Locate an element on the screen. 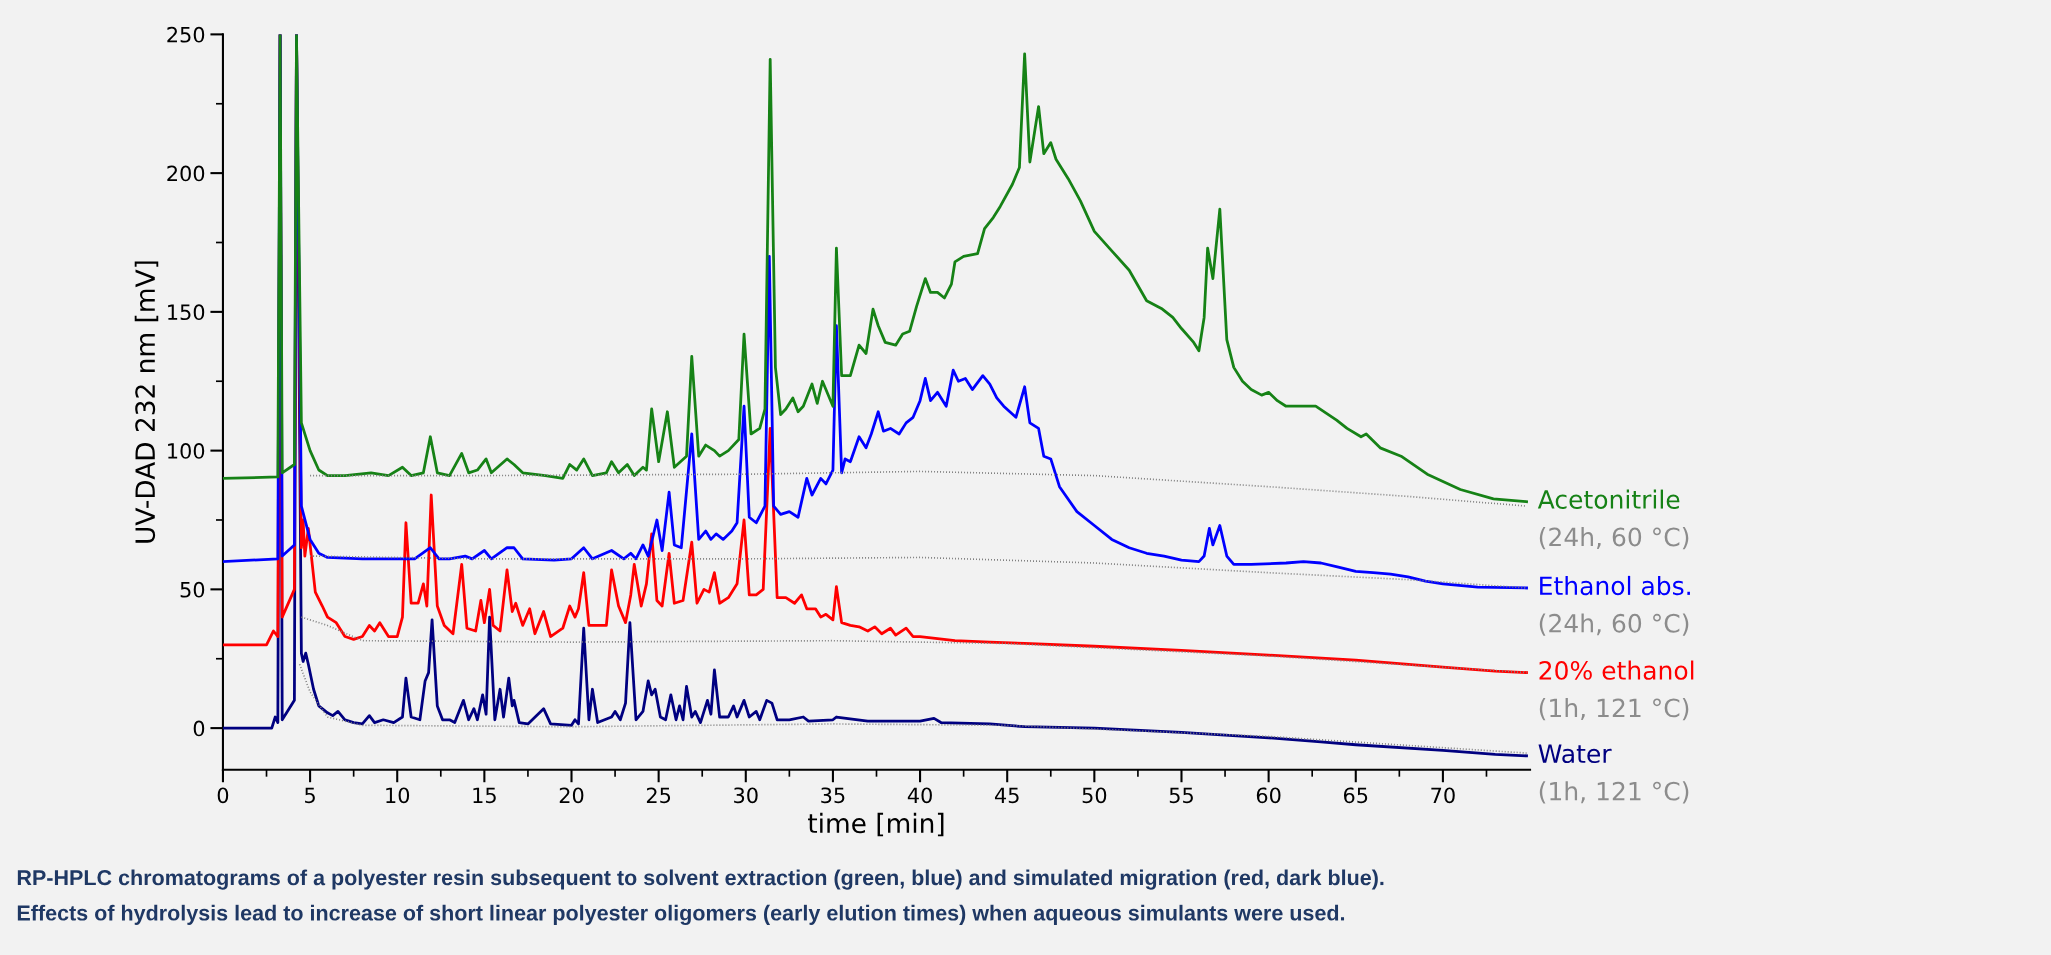  x-tick-label: 25 is located at coordinates (658, 795).